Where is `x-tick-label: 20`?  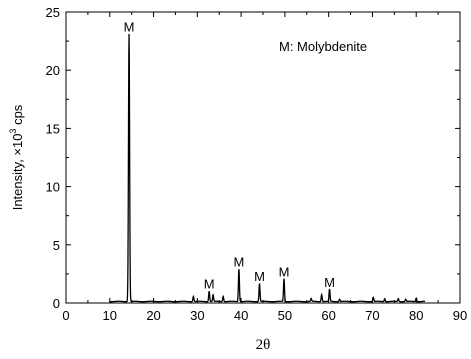 x-tick-label: 20 is located at coordinates (153, 315).